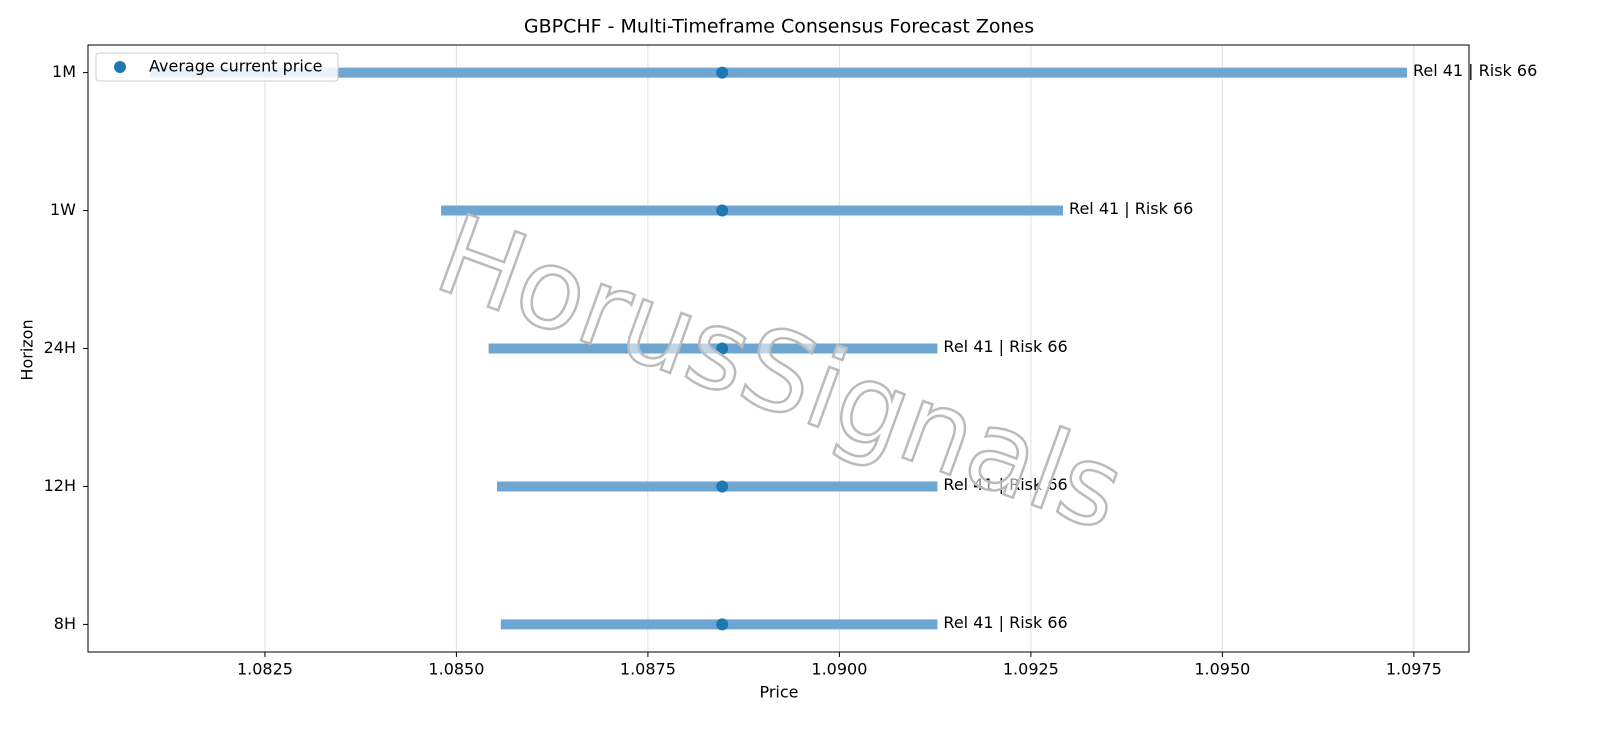 The image size is (1600, 738). What do you see at coordinates (1031, 669) in the screenshot?
I see `x-tick-label: 1.0925` at bounding box center [1031, 669].